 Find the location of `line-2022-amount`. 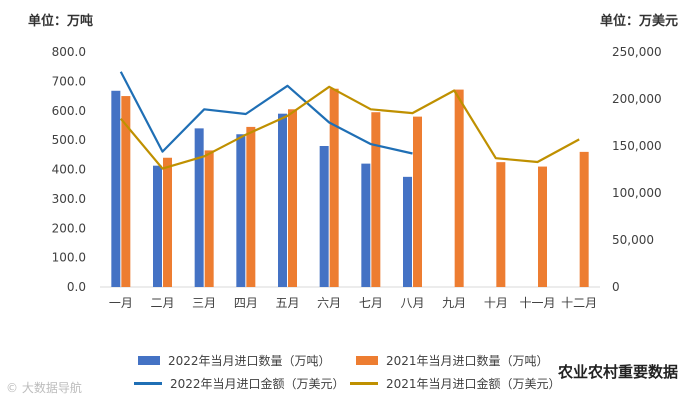

line-2022-amount is located at coordinates (266, 113).